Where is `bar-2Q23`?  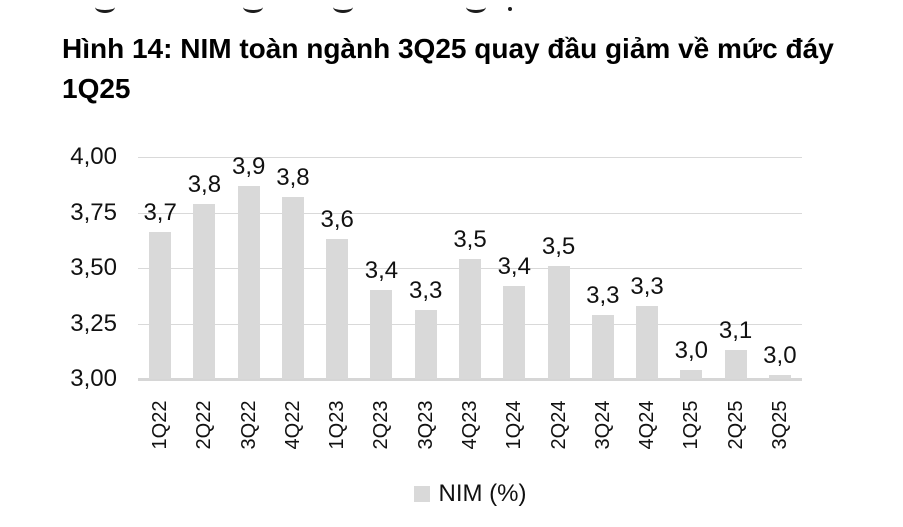
bar-2Q23 is located at coordinates (381, 334).